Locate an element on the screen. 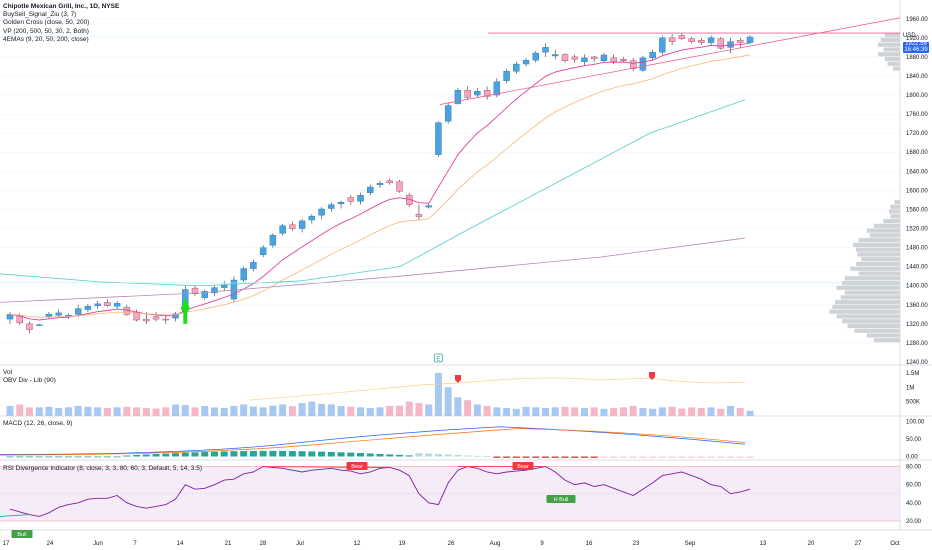 Image resolution: width=932 pixels, height=550 pixels. indicator-vp: VP (200, 500, 50, 30, 2, Both) is located at coordinates (46, 31).